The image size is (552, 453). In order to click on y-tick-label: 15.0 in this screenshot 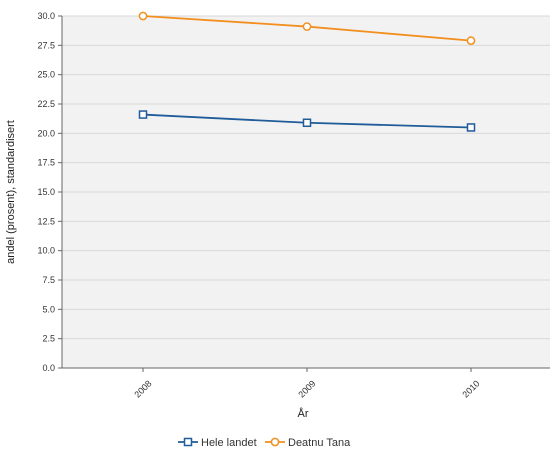, I will do `click(46, 192)`.